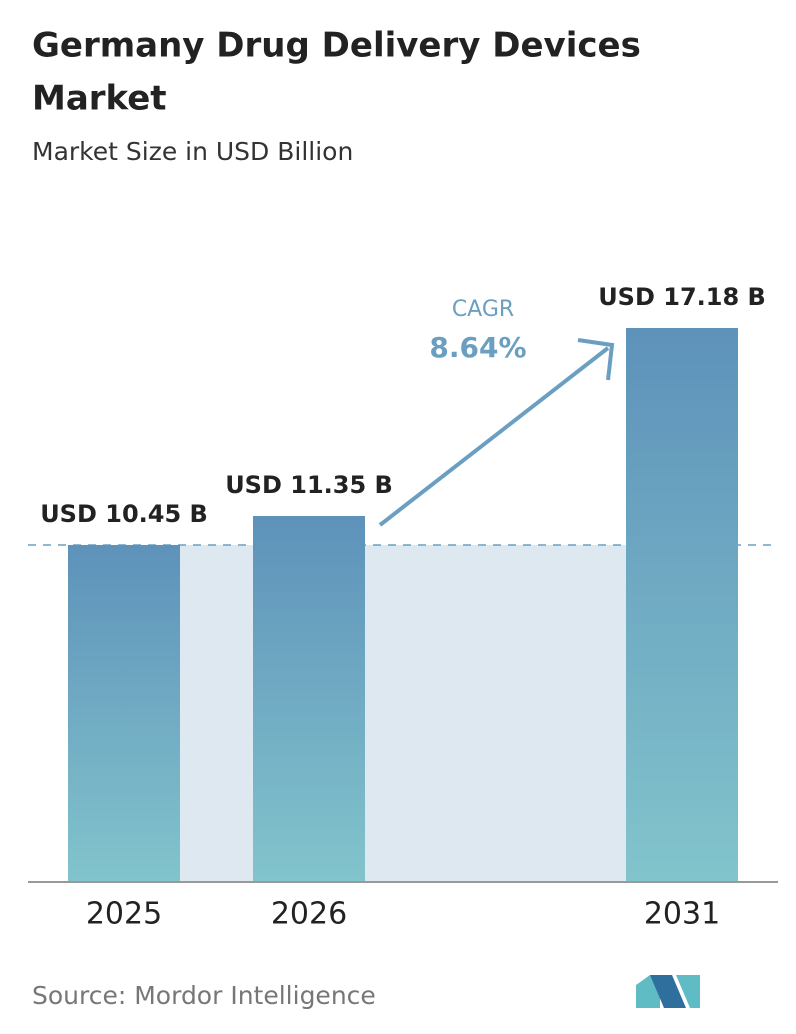 This screenshot has height=1034, width=796. I want to click on value-label: USD 11.35 B, so click(309, 485).